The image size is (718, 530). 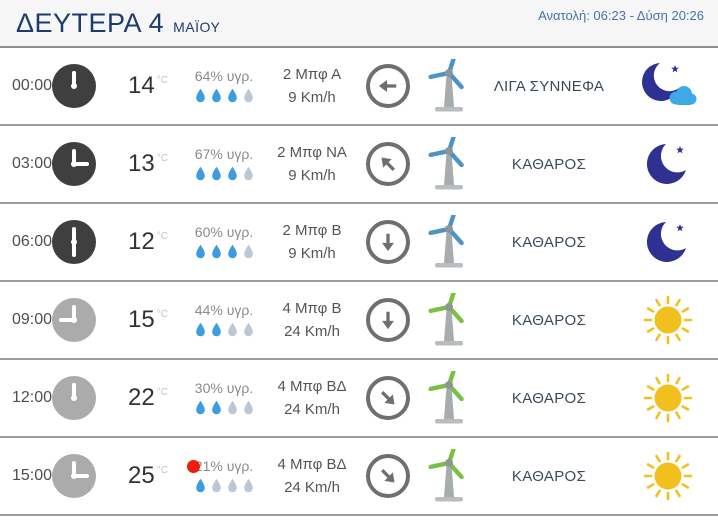 What do you see at coordinates (208, 388) in the screenshot?
I see `humidity-value: 30%` at bounding box center [208, 388].